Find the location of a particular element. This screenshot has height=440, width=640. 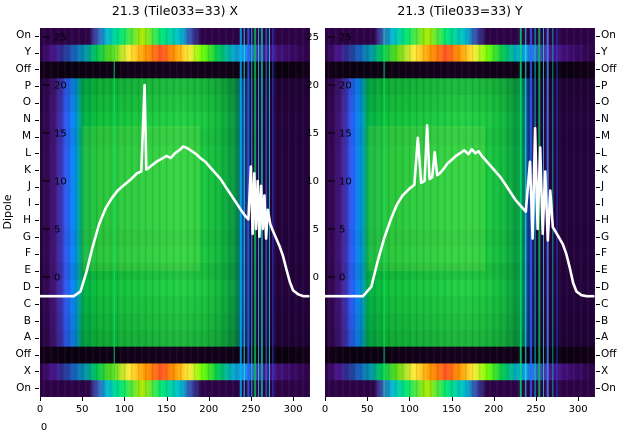

stray-zero-label: 0 is located at coordinates (44, 427).